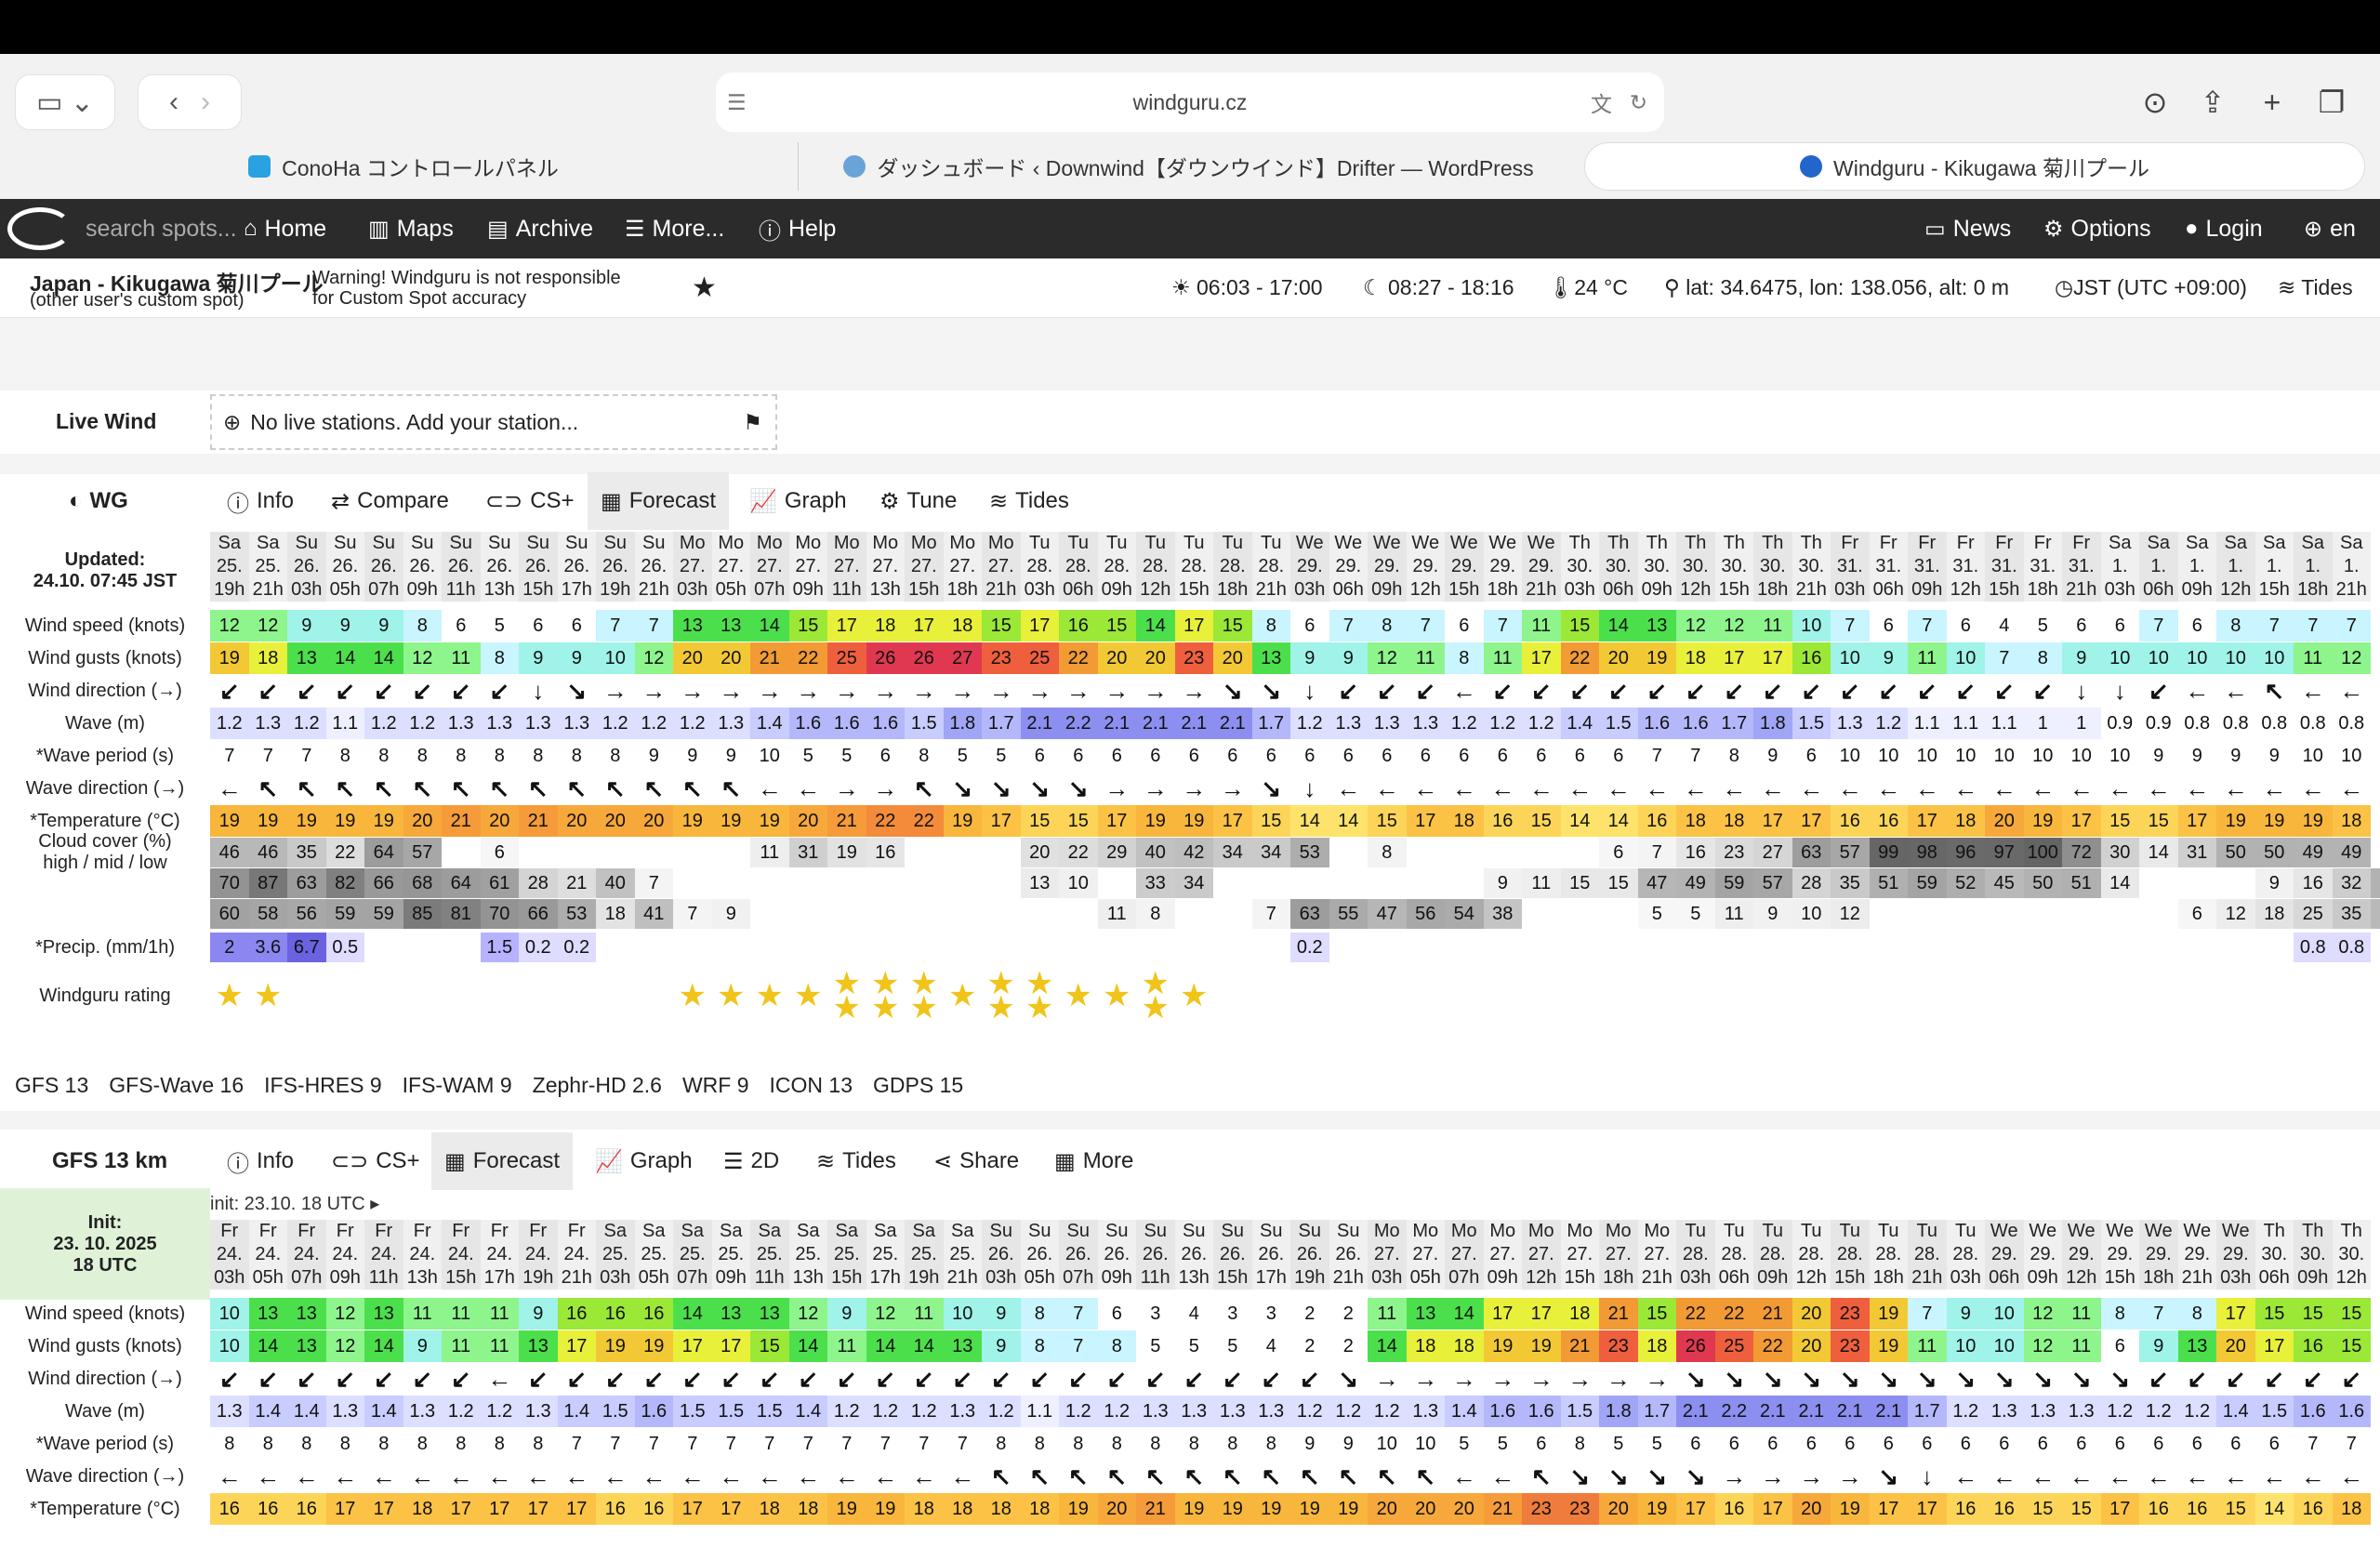 The height and width of the screenshot is (1548, 2380). I want to click on cell-wgu: 22, so click(1579, 658).